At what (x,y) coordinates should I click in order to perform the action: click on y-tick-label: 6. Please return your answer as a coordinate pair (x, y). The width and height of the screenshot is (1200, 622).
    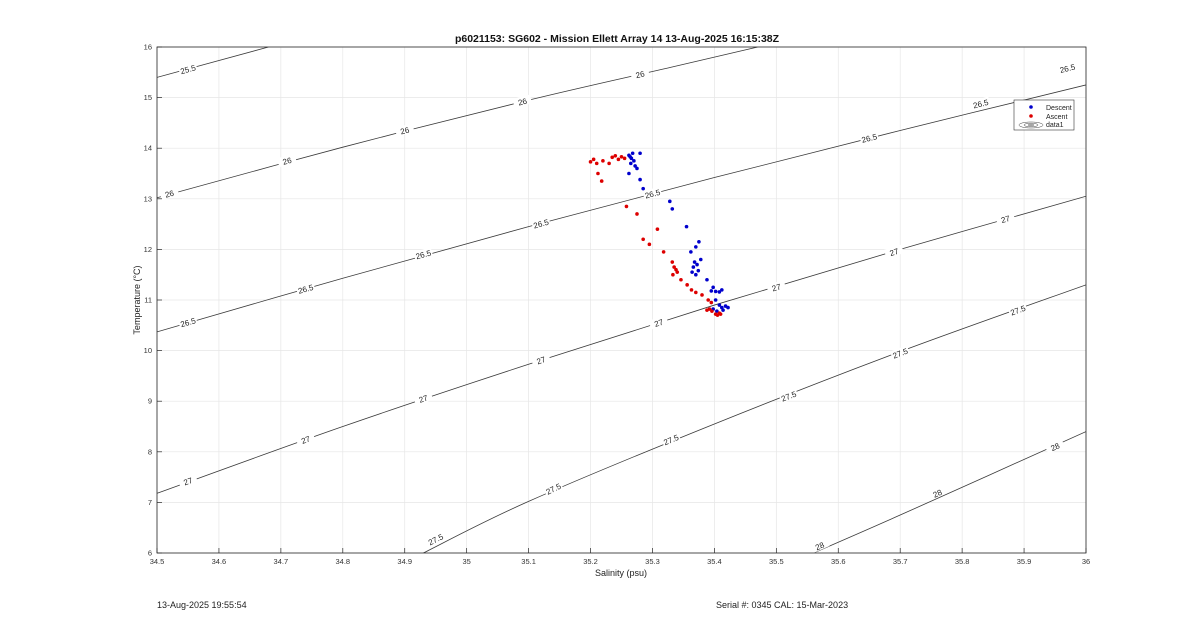
    Looking at the image, I should click on (150, 553).